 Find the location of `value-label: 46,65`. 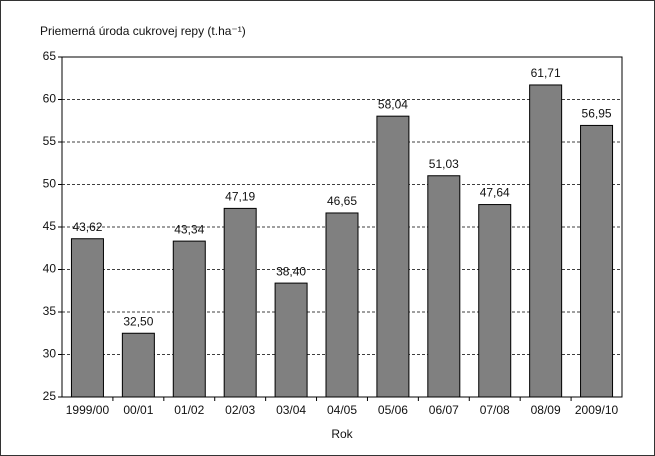

value-label: 46,65 is located at coordinates (342, 201).